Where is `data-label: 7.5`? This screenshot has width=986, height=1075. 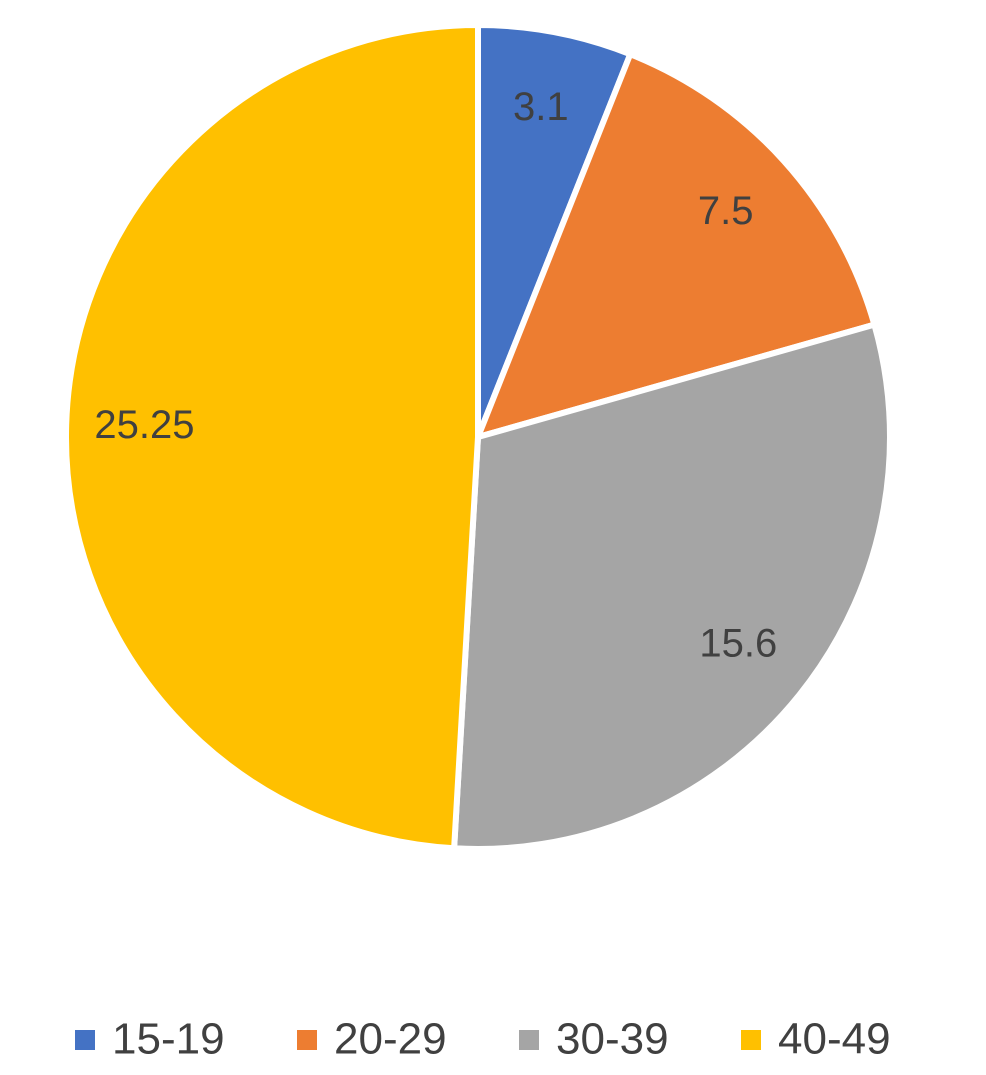
data-label: 7.5 is located at coordinates (726, 211).